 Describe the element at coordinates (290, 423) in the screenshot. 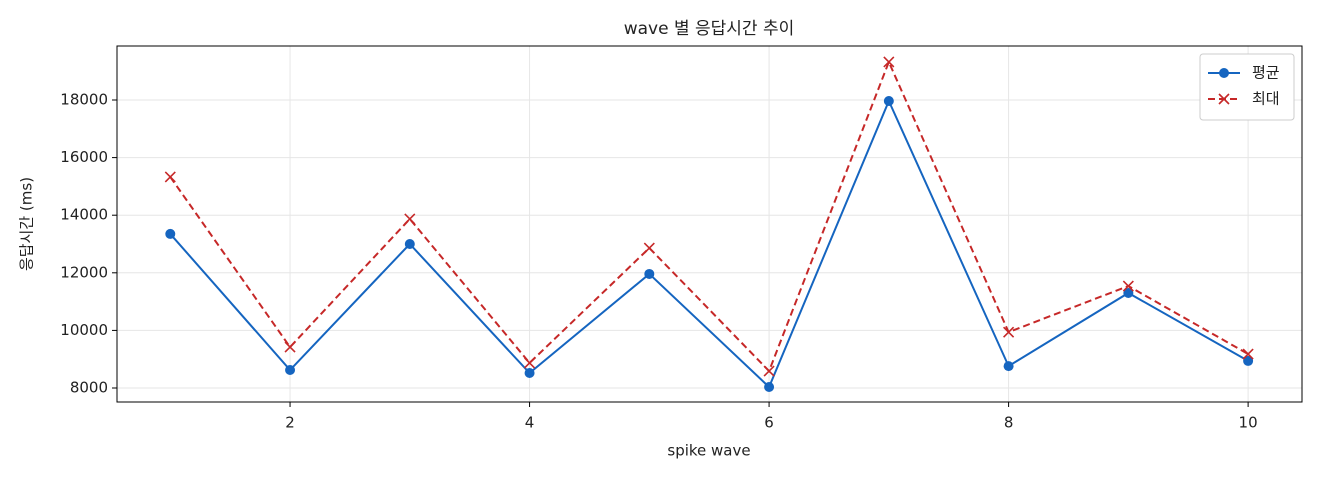

I see `x-tick-label: 2` at that location.